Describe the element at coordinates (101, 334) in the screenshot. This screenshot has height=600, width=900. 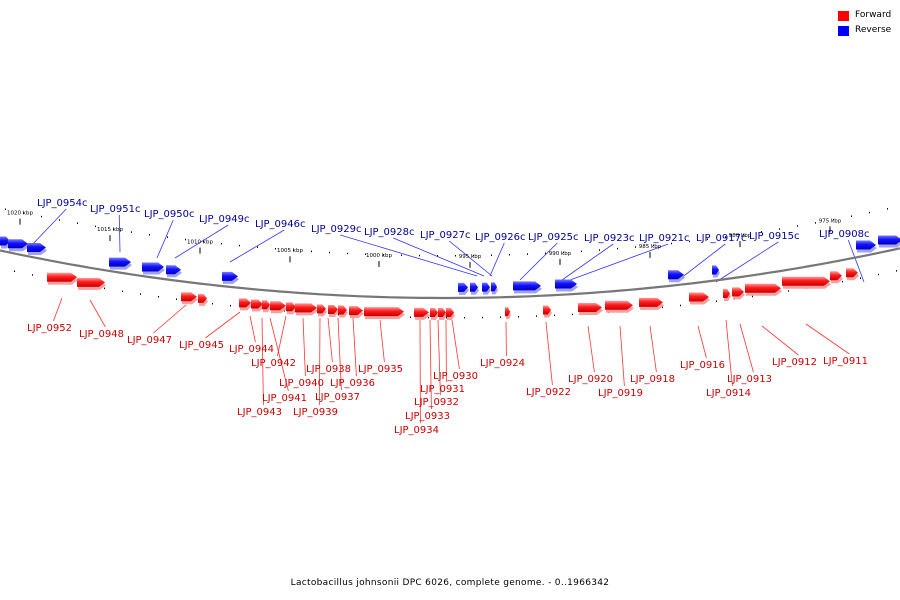
I see `forward-gene-label: LJP_0948` at that location.